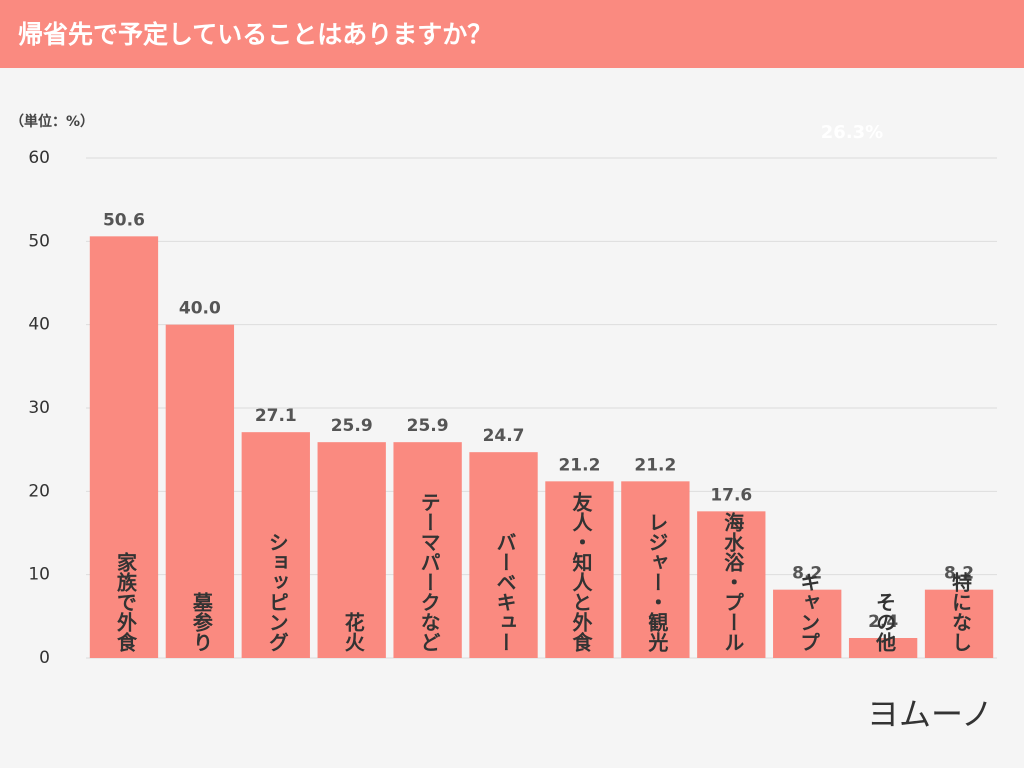 Image resolution: width=1024 pixels, height=768 pixels. I want to click on category-label: その他, so click(885, 622).